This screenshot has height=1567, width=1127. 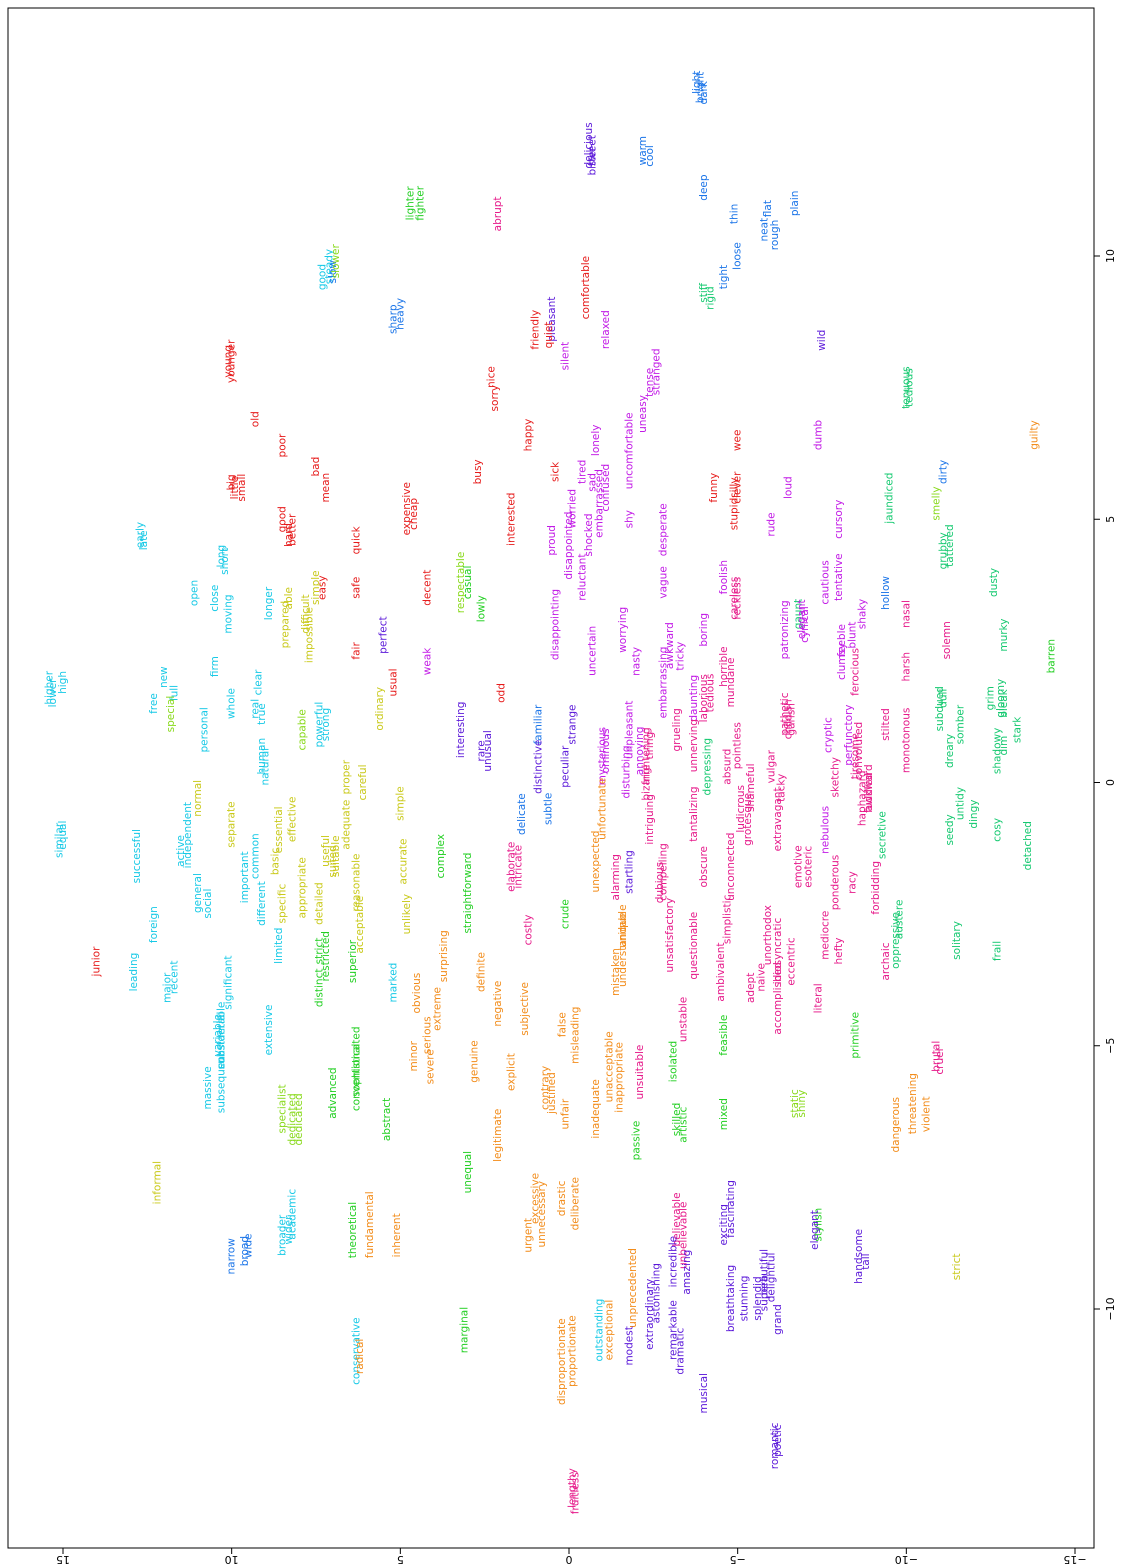 I want to click on word-label: barren, so click(x=1051, y=656).